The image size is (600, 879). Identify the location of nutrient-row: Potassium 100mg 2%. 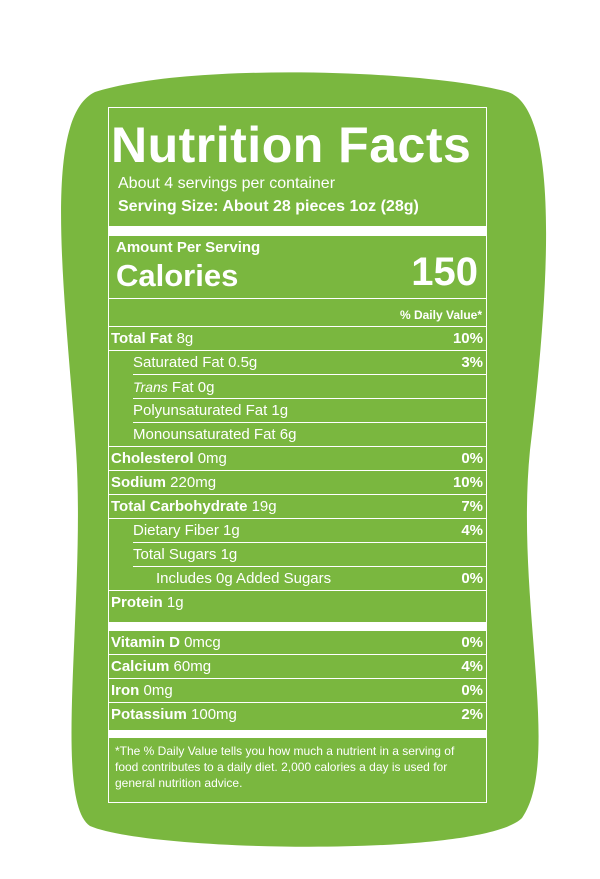
(297, 715).